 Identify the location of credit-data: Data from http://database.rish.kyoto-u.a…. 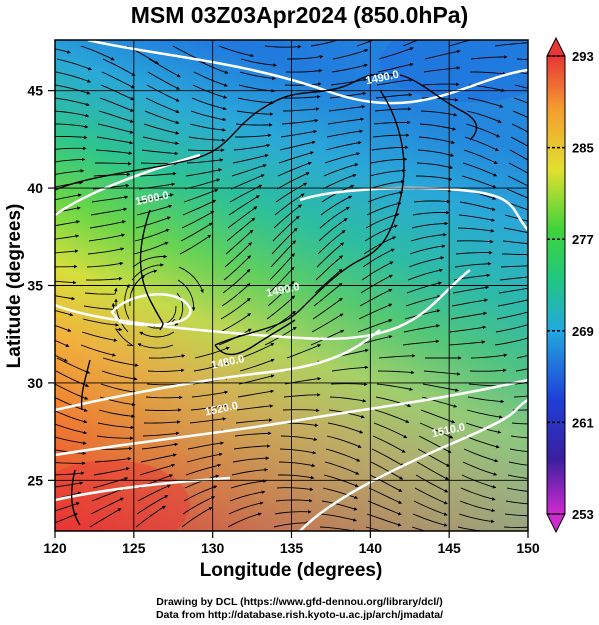
(299, 615).